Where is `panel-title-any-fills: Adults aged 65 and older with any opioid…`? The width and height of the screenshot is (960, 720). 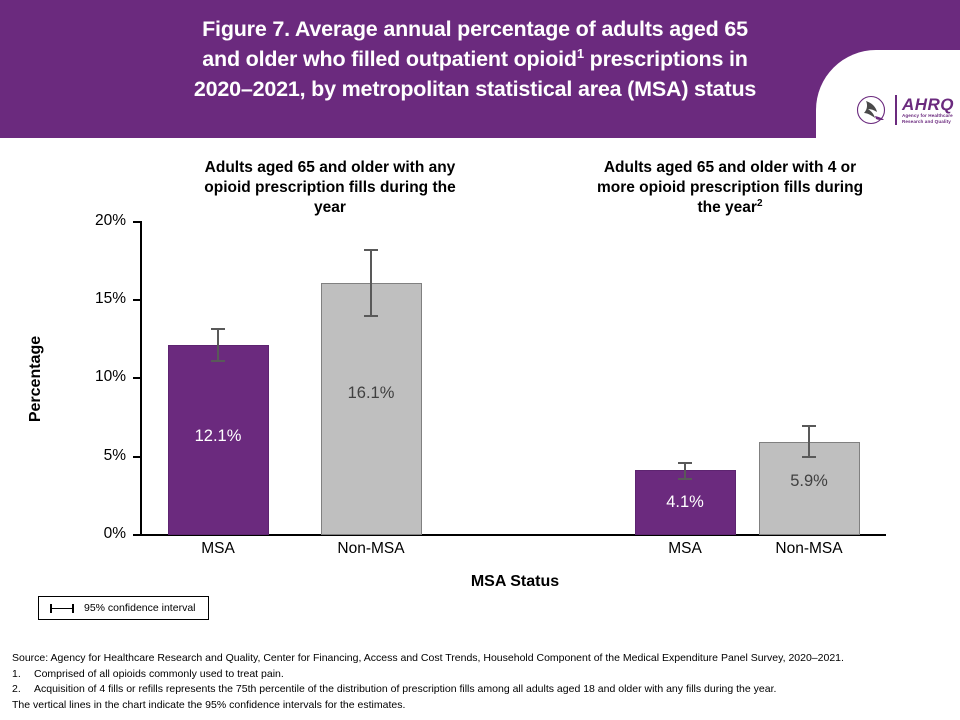 panel-title-any-fills: Adults aged 65 and older with any opioid… is located at coordinates (330, 188).